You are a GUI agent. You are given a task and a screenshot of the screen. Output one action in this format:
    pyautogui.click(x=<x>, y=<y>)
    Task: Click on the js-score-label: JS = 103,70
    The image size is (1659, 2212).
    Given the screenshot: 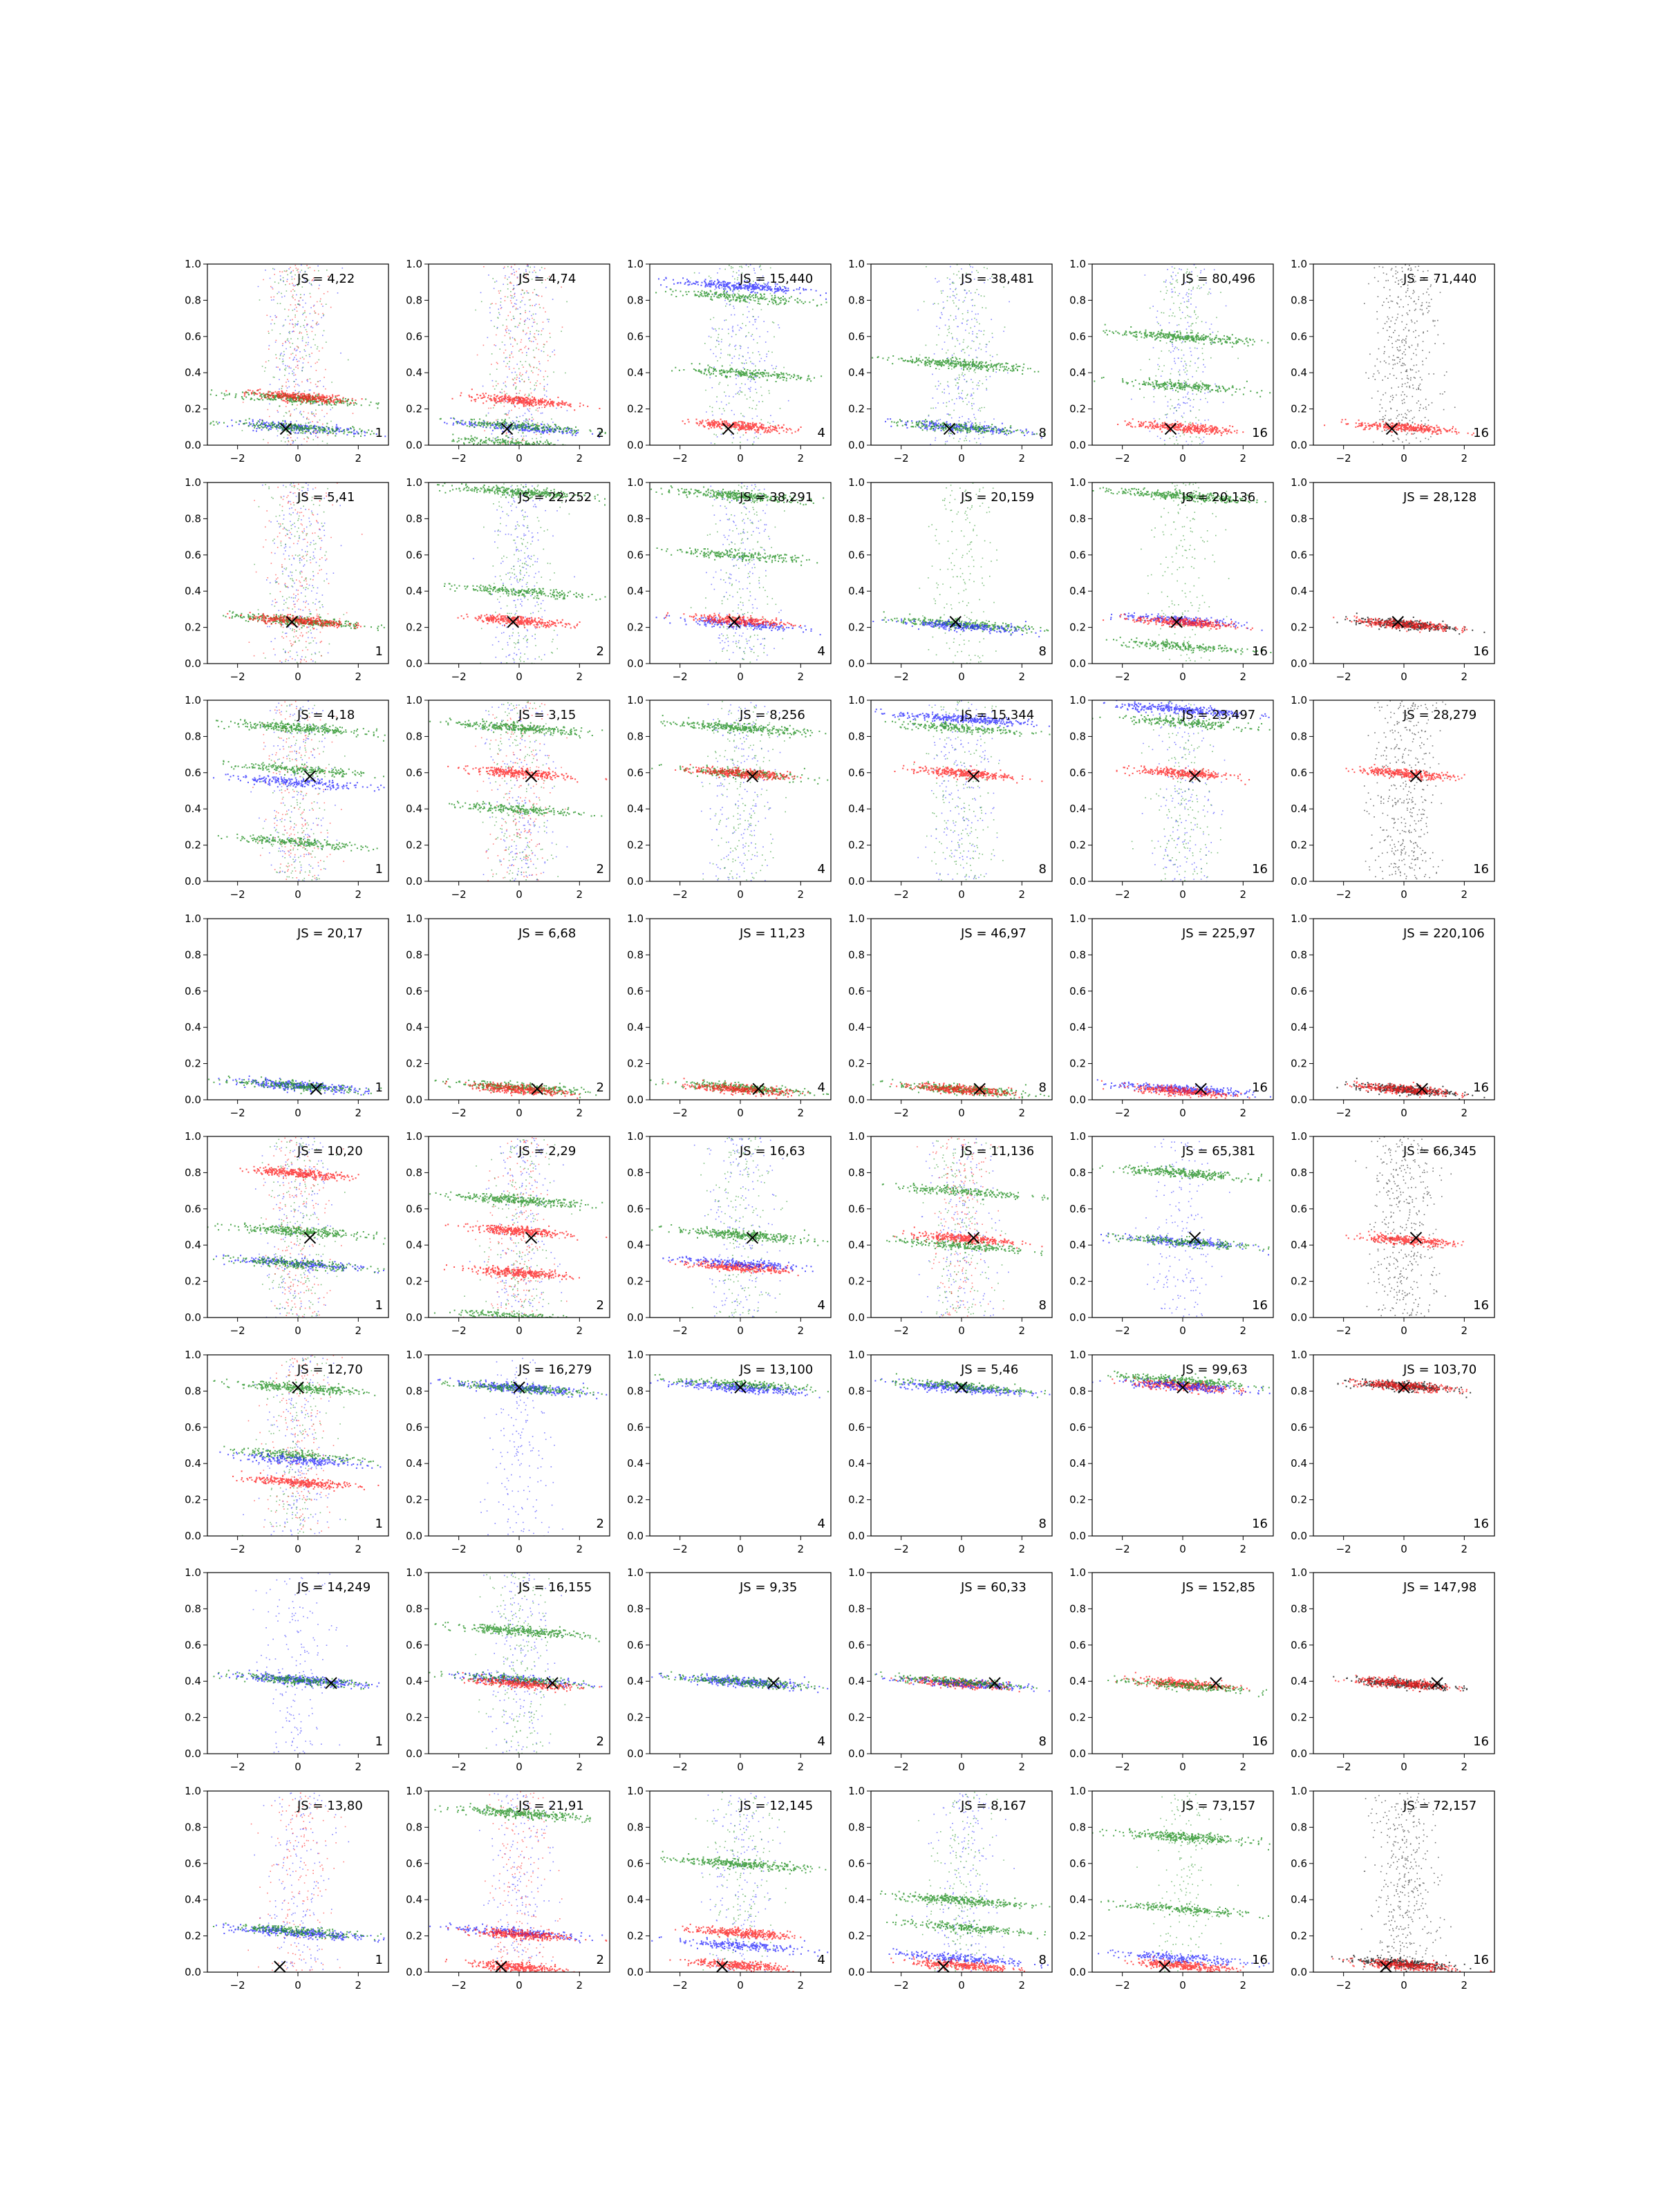 What is the action you would take?
    pyautogui.click(x=1440, y=1370)
    